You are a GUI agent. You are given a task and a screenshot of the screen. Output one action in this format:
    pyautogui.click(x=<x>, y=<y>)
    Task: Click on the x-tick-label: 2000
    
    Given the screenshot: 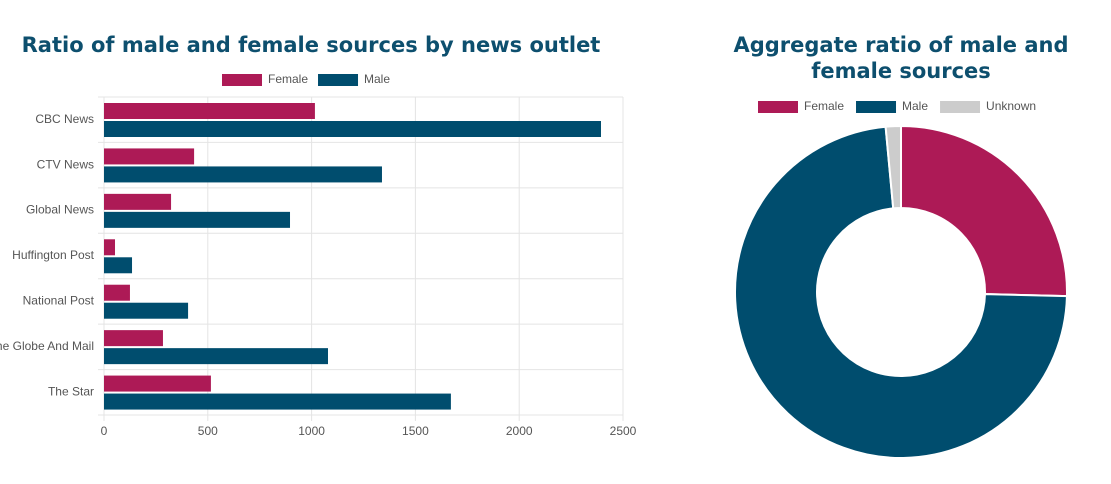 What is the action you would take?
    pyautogui.click(x=519, y=431)
    